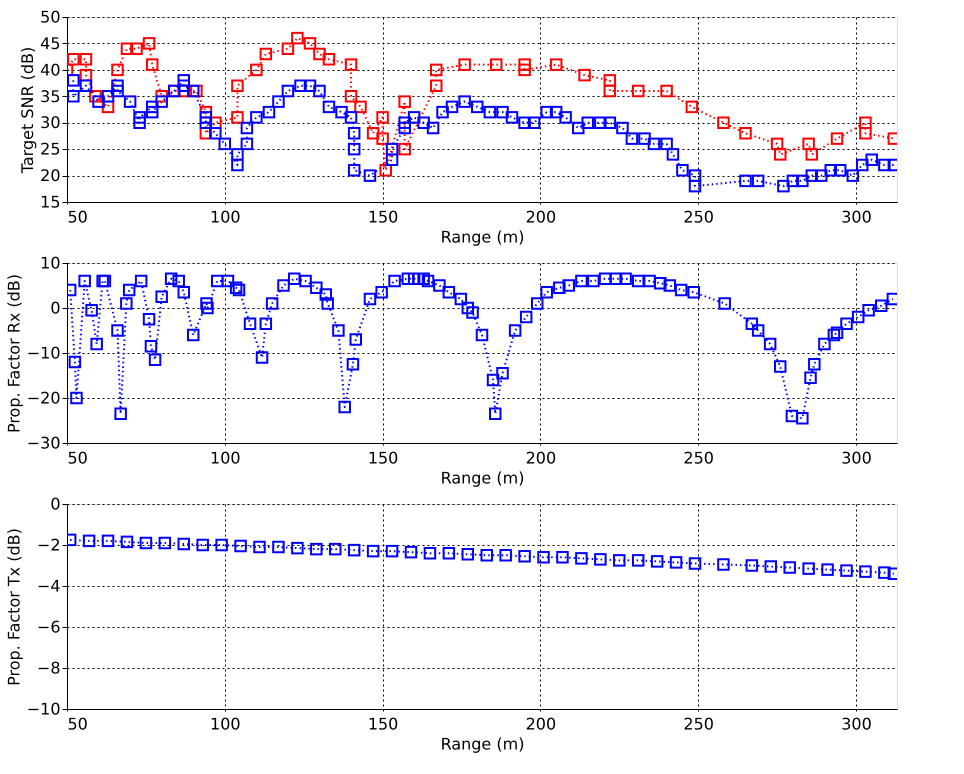 This screenshot has height=774, width=964. I want to click on y-tick-label: 20, so click(50, 176).